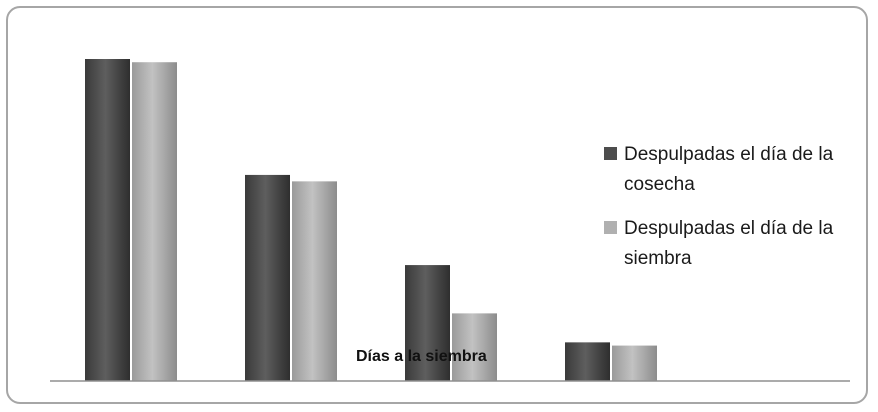 This screenshot has width=878, height=412. I want to click on bar-series1-group4, so click(587, 361).